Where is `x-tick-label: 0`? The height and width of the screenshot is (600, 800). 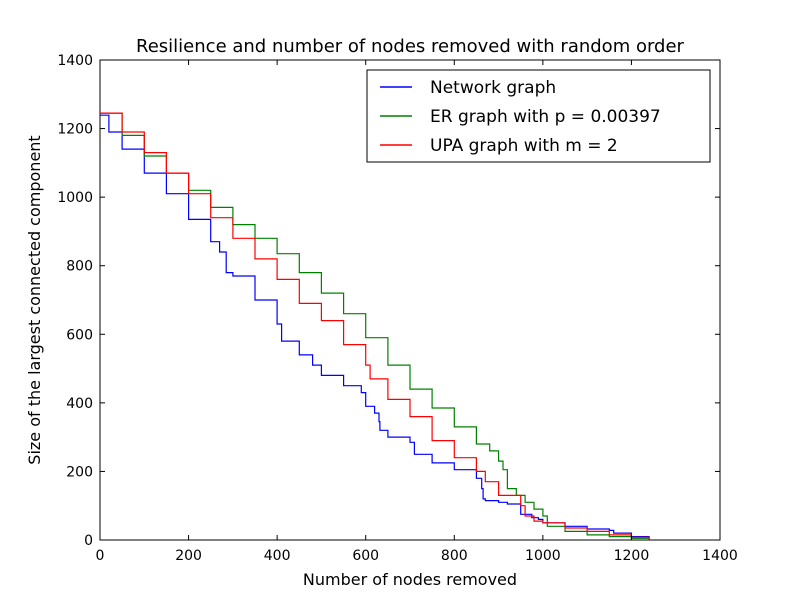 x-tick-label: 0 is located at coordinates (100, 556).